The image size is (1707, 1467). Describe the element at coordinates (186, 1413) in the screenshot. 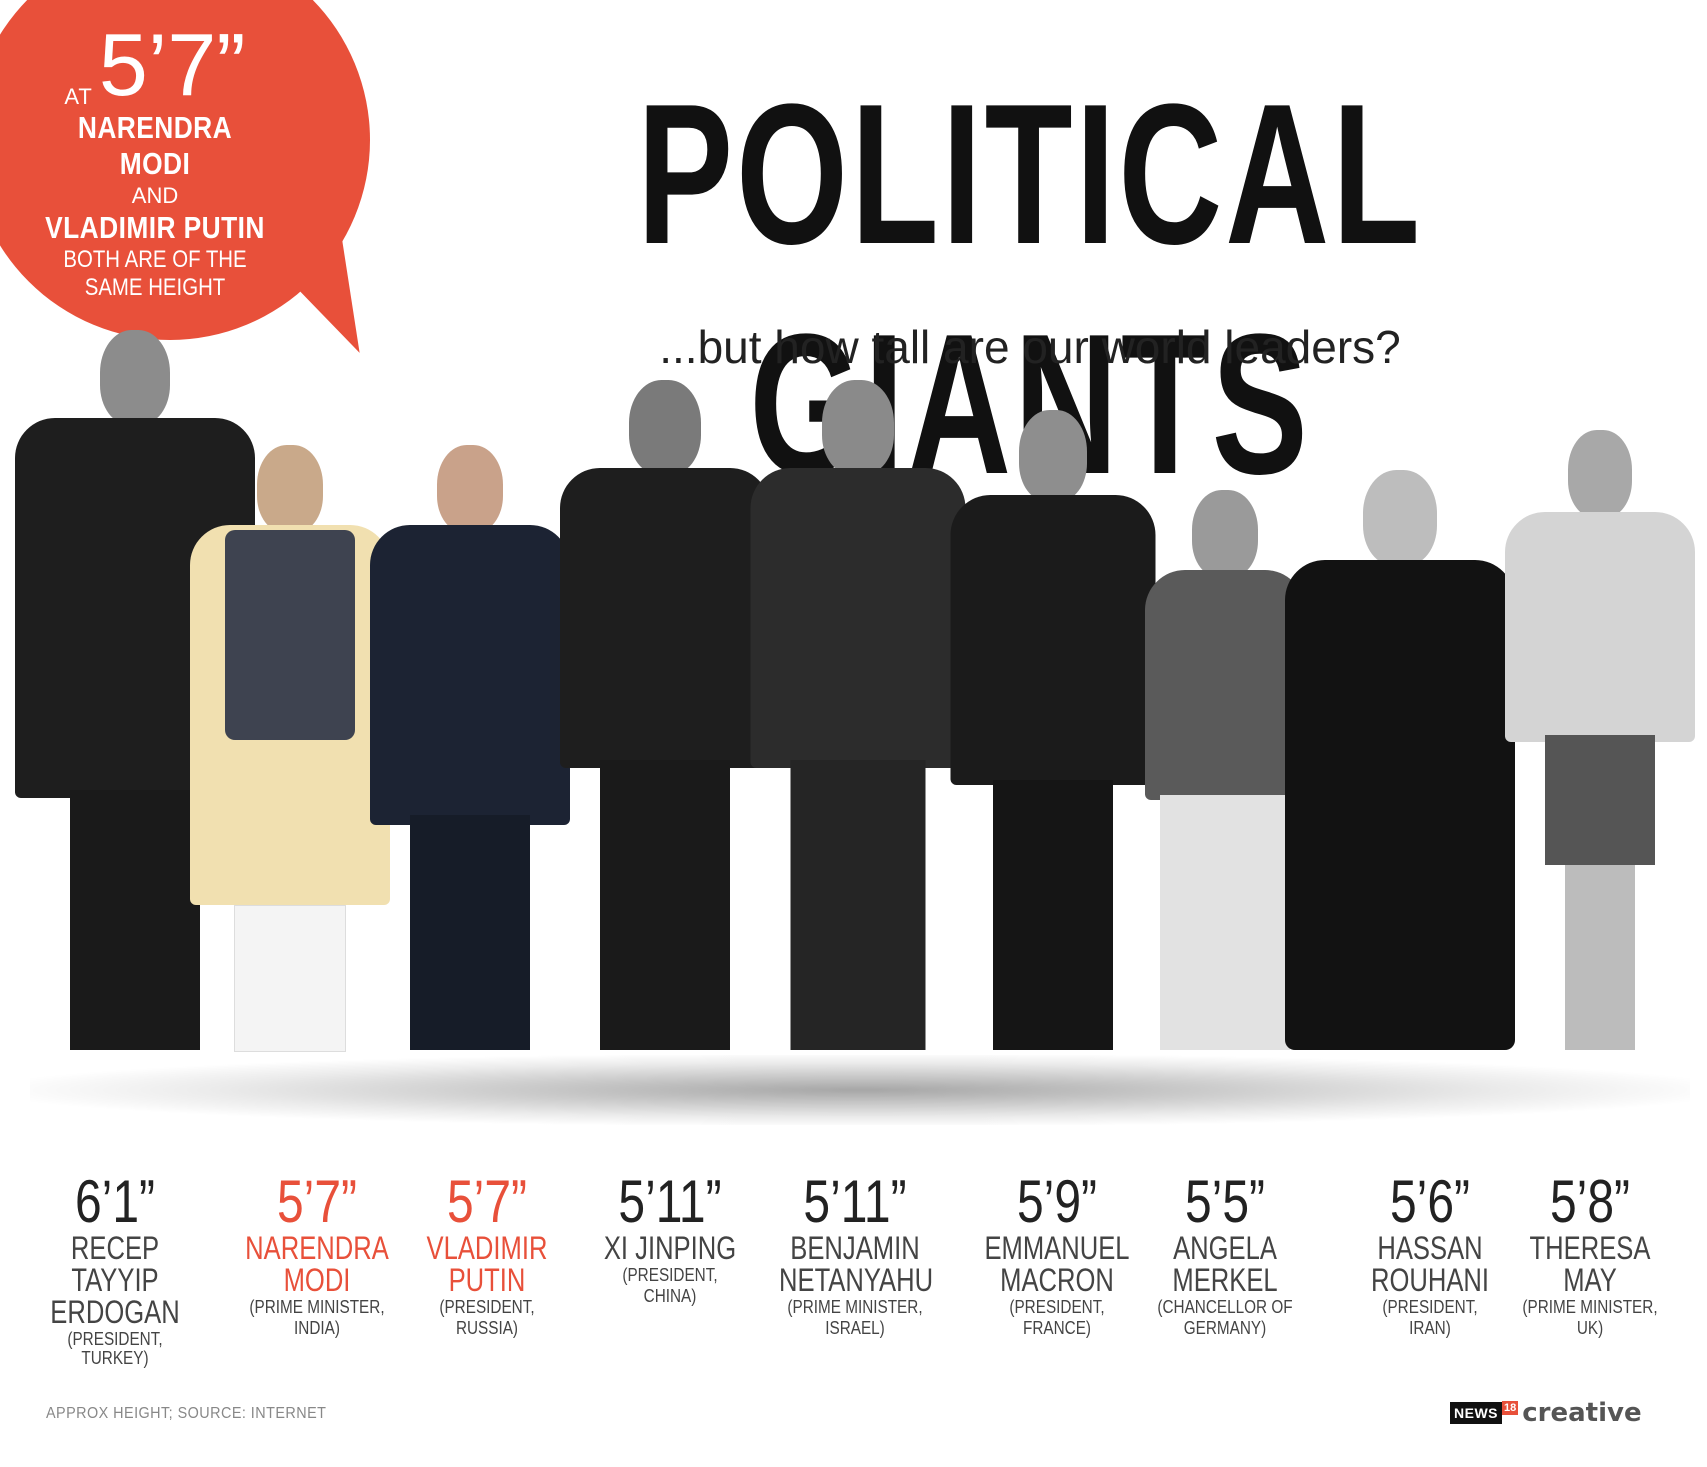

I see `source-footnote: APPROX HEIGHT; SOURCE: INTERNET` at that location.